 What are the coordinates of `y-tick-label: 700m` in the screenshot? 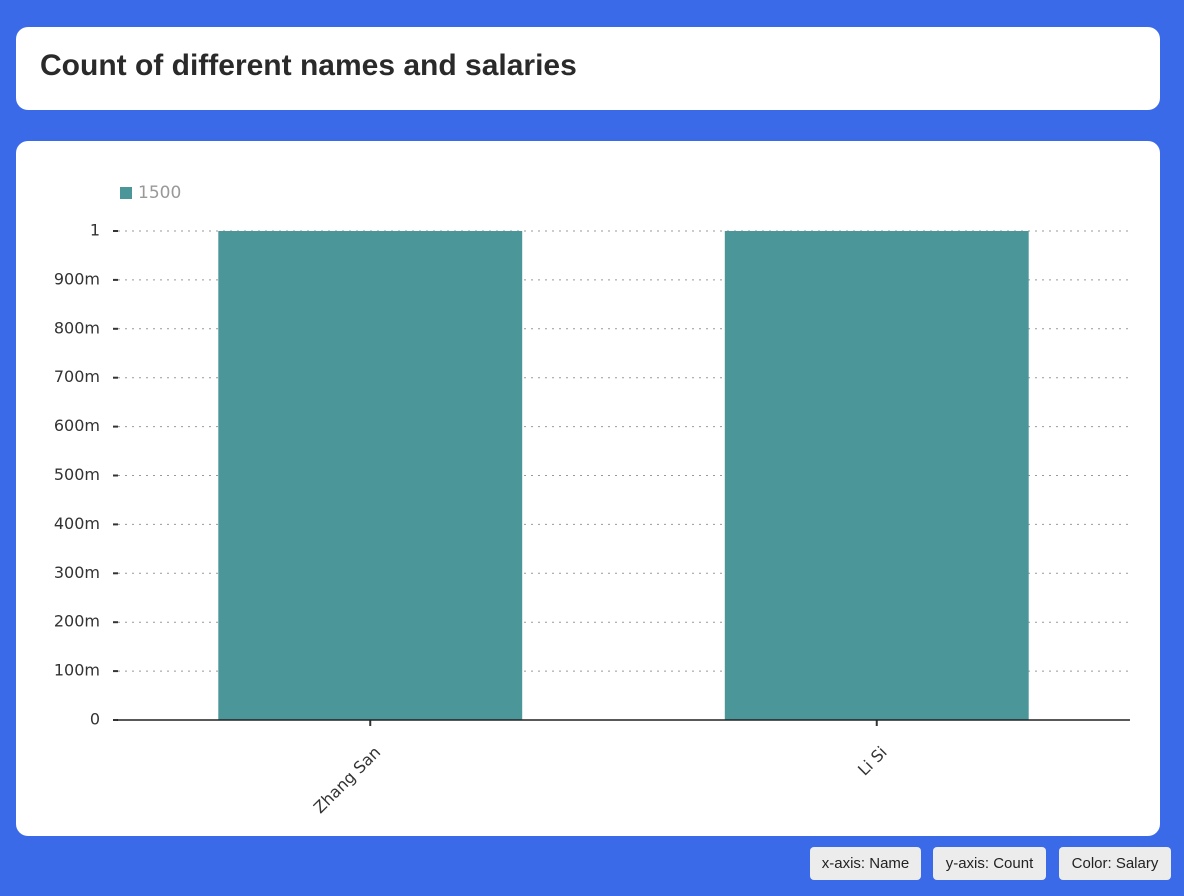 It's located at (77, 376).